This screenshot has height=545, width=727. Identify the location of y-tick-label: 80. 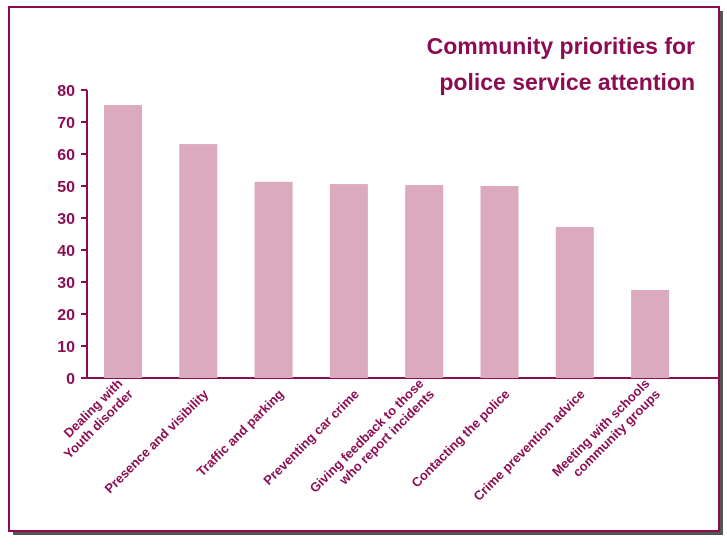
(66, 91).